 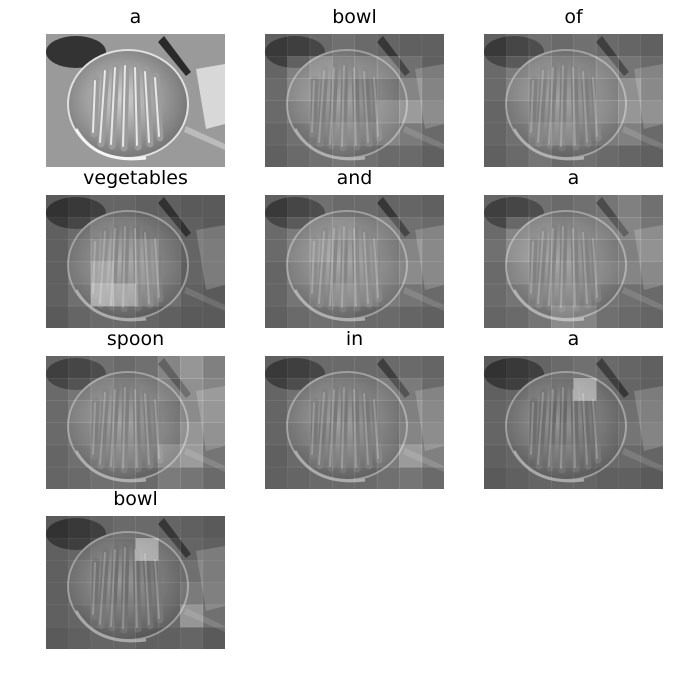 I want to click on caption-word: of, so click(x=573, y=17).